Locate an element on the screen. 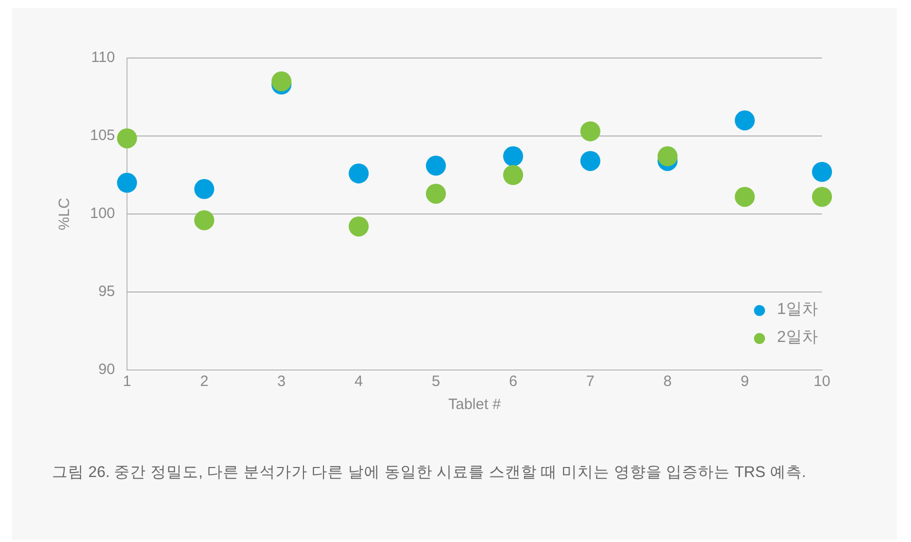  x-tick-label: 10 is located at coordinates (822, 381).